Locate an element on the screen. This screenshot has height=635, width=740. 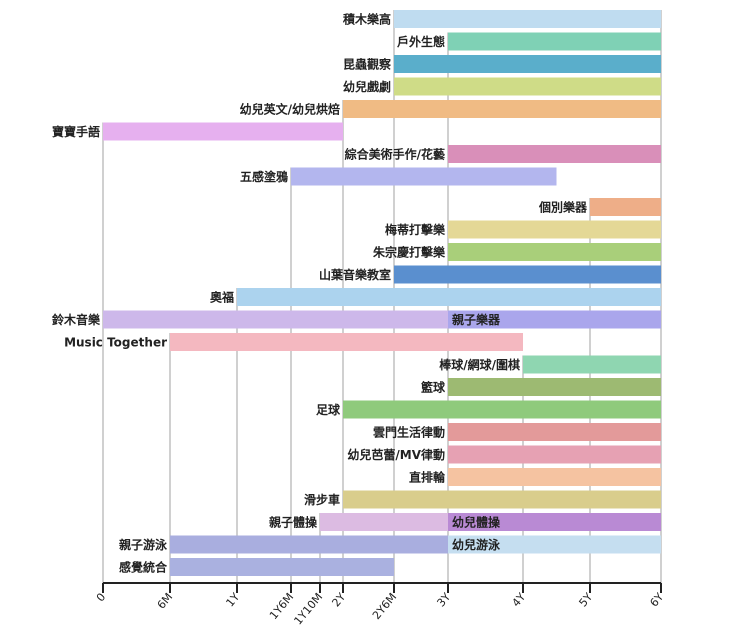
bar-row: 戶外生態 is located at coordinates (529, 41).